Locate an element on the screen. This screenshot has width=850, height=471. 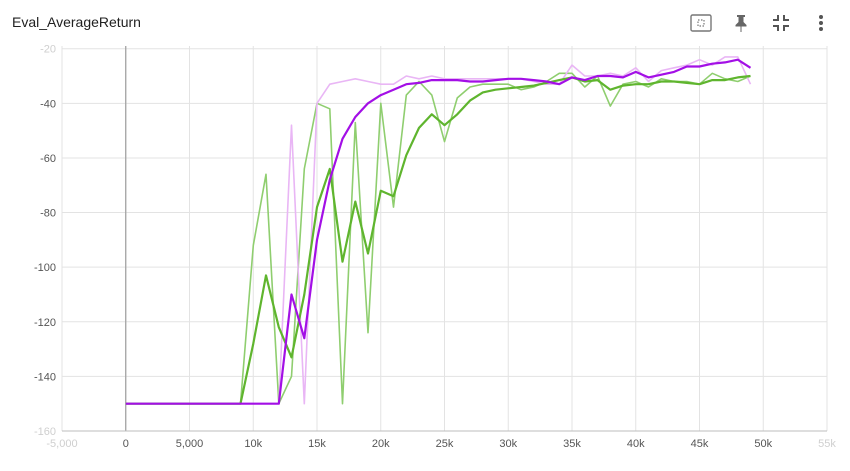
fit-domain-button is located at coordinates (701, 23).